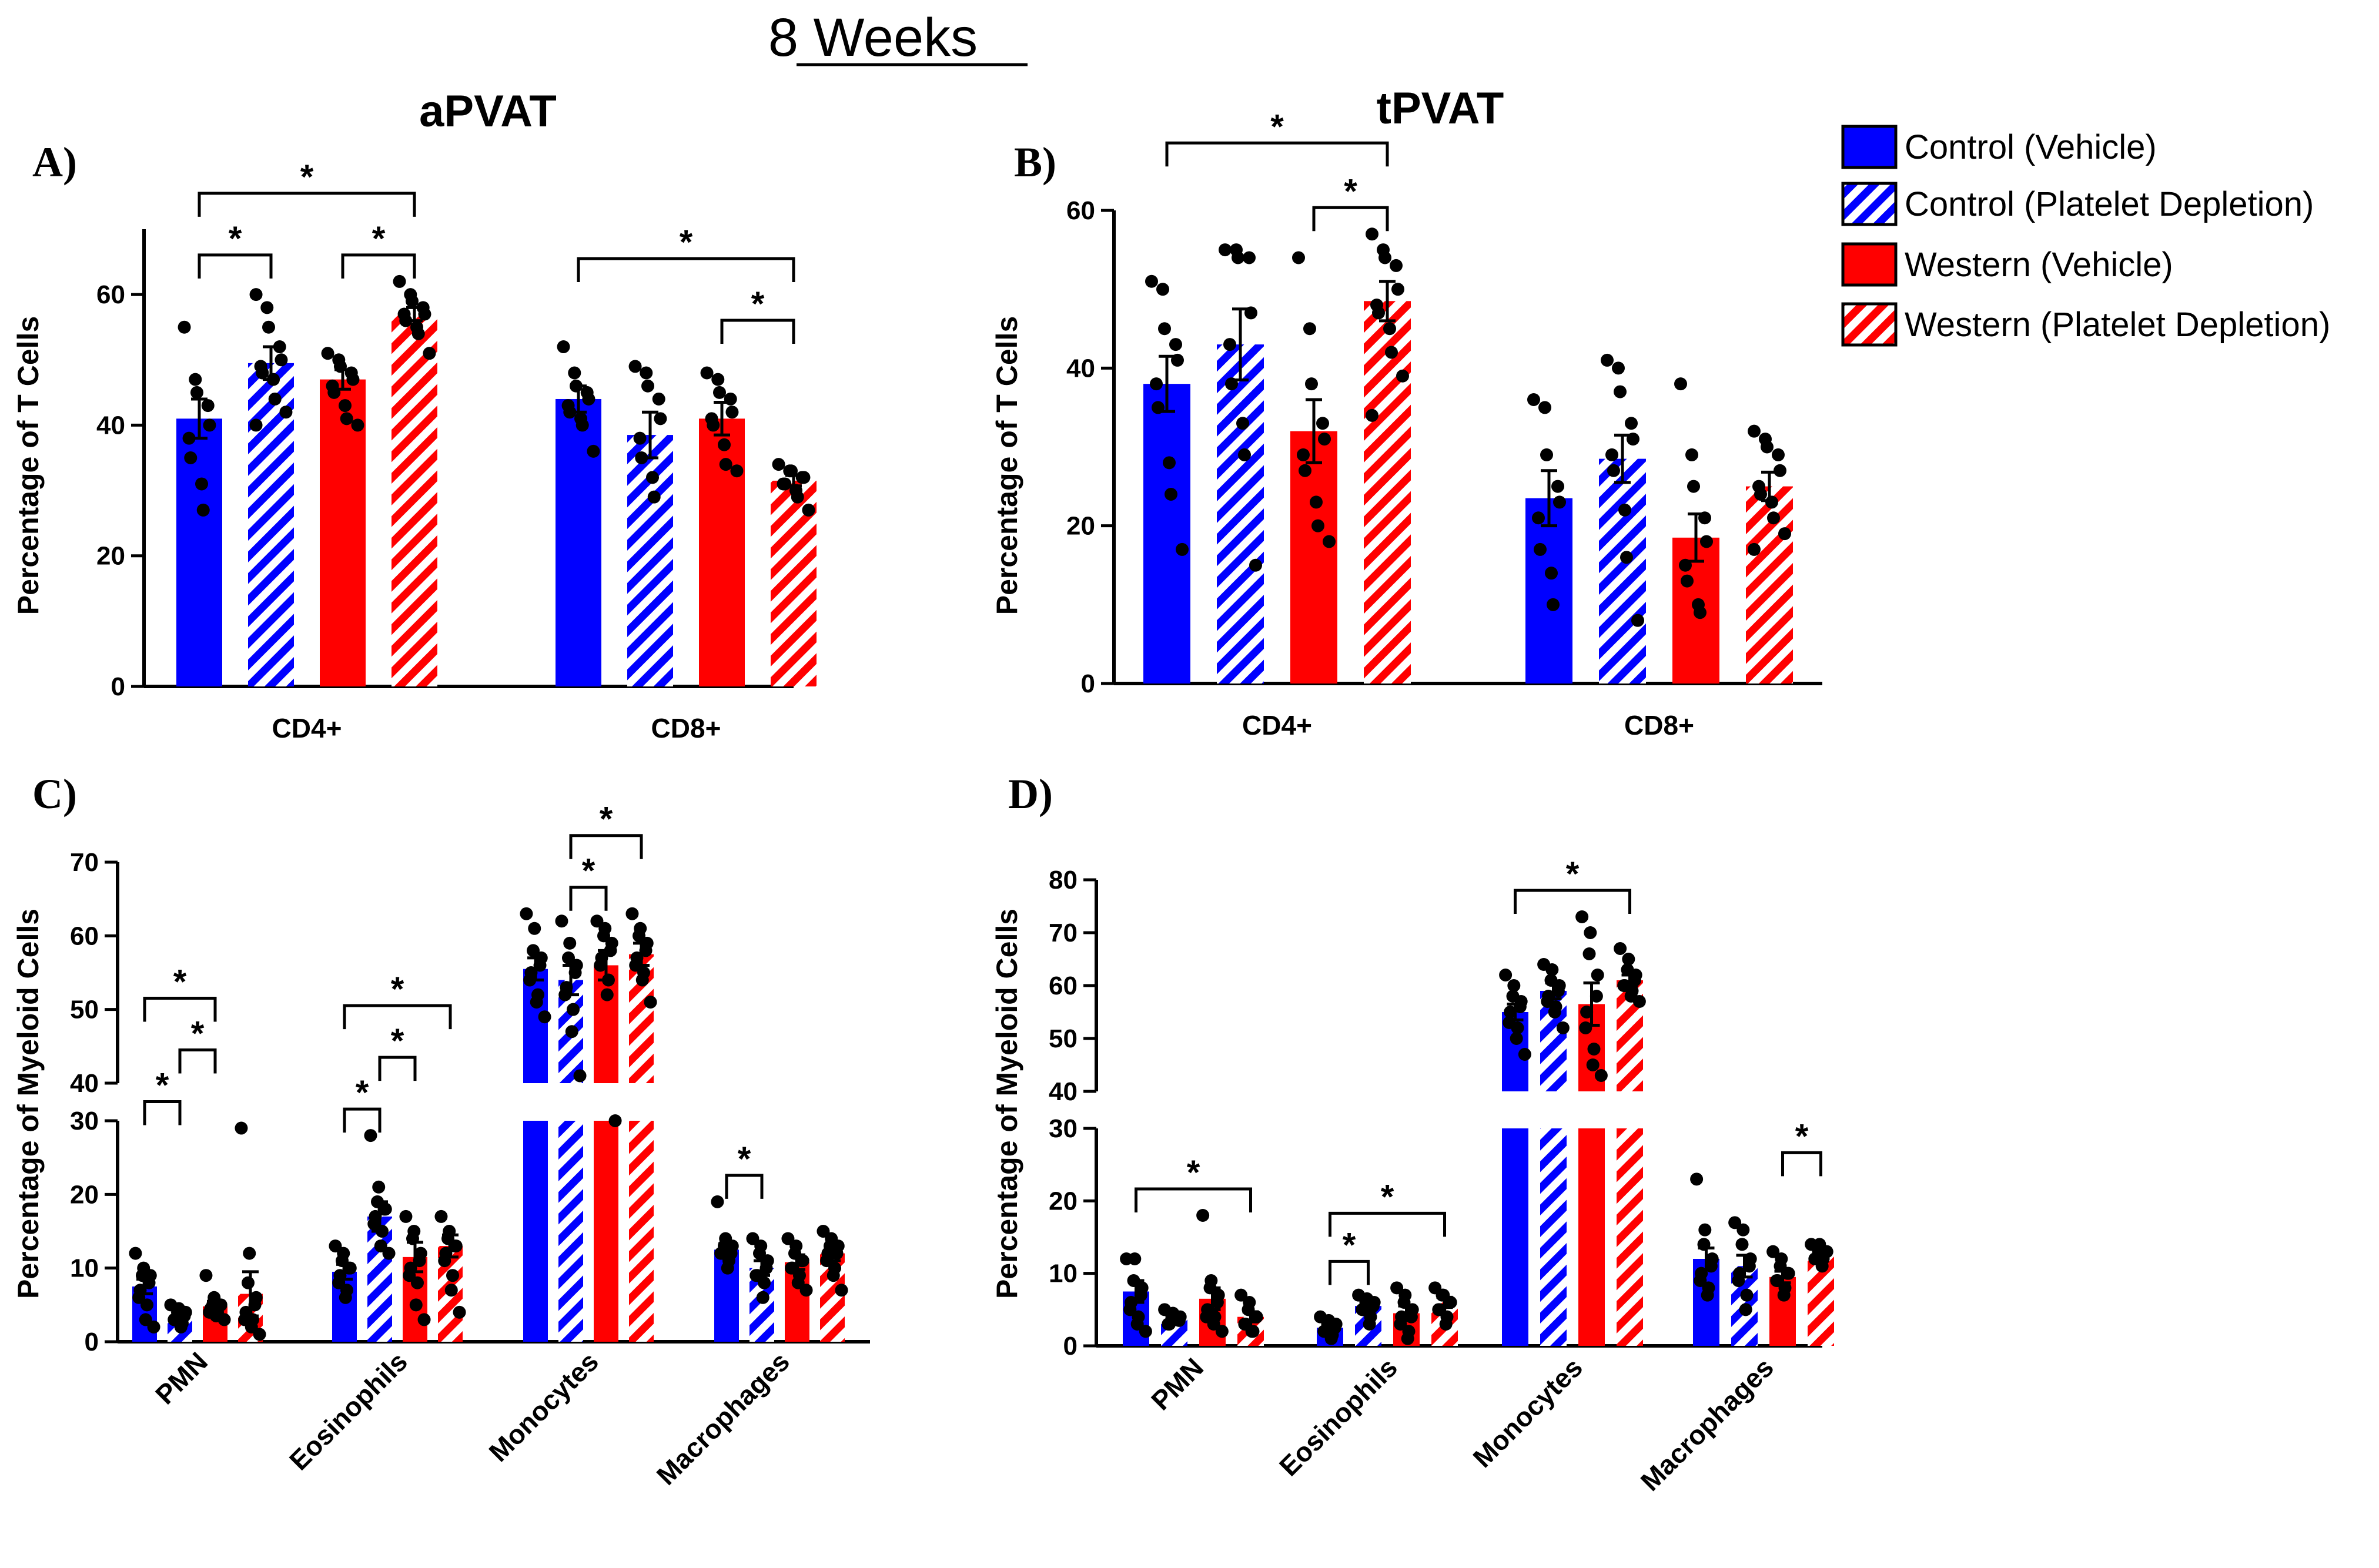  What do you see at coordinates (412, 301) in the screenshot?
I see `panel-a-bar-cd4-western-platelet-depletion-point` at bounding box center [412, 301].